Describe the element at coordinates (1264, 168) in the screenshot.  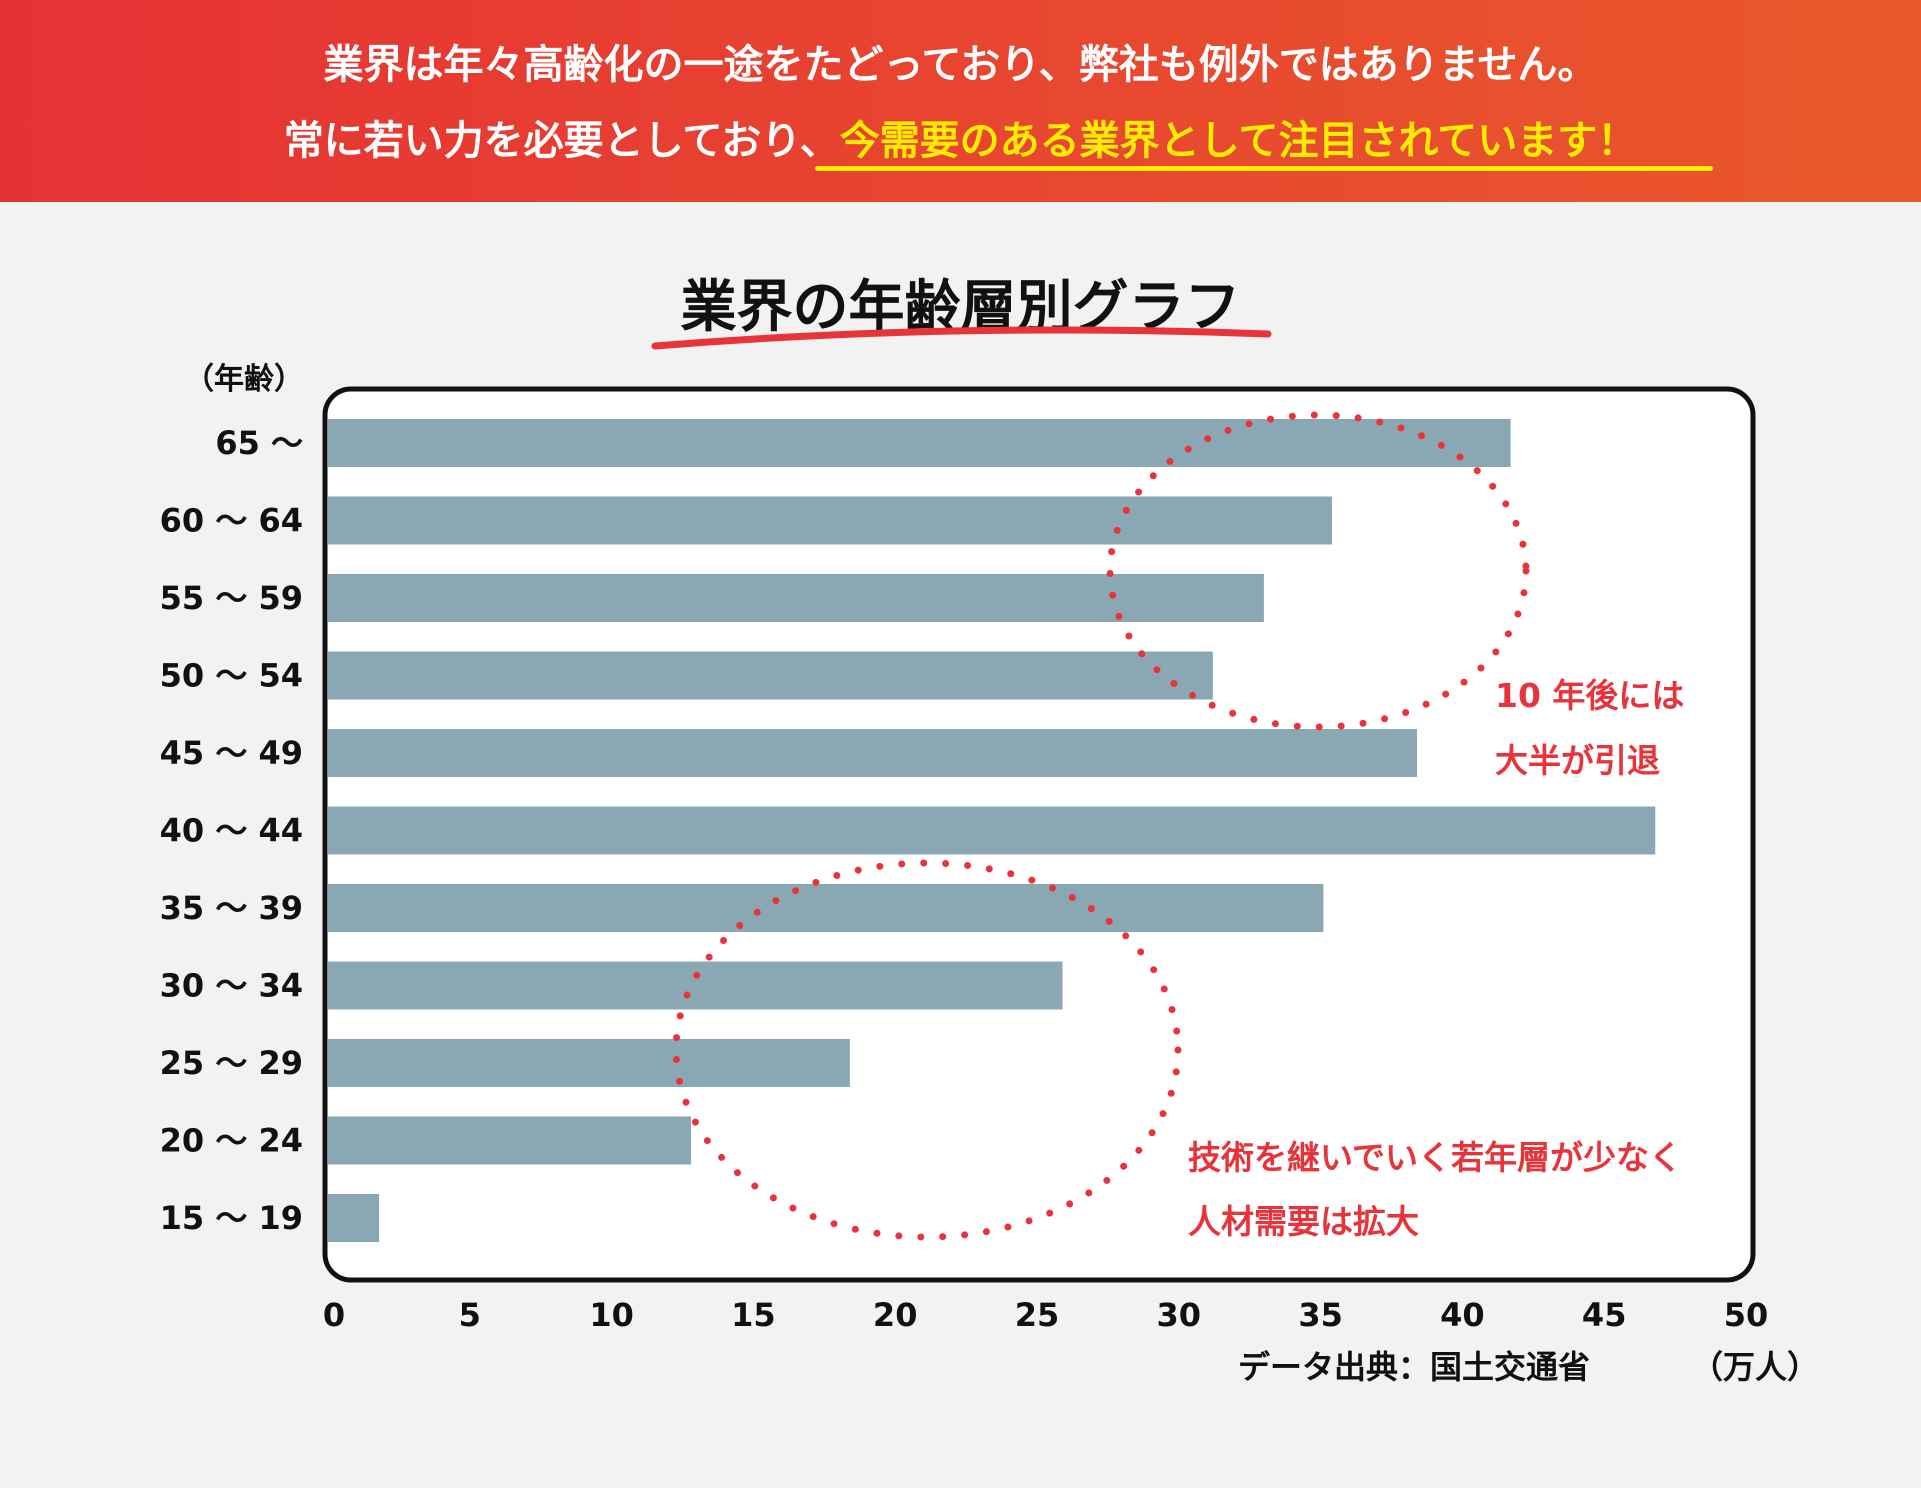
I see `highlight-underline` at that location.